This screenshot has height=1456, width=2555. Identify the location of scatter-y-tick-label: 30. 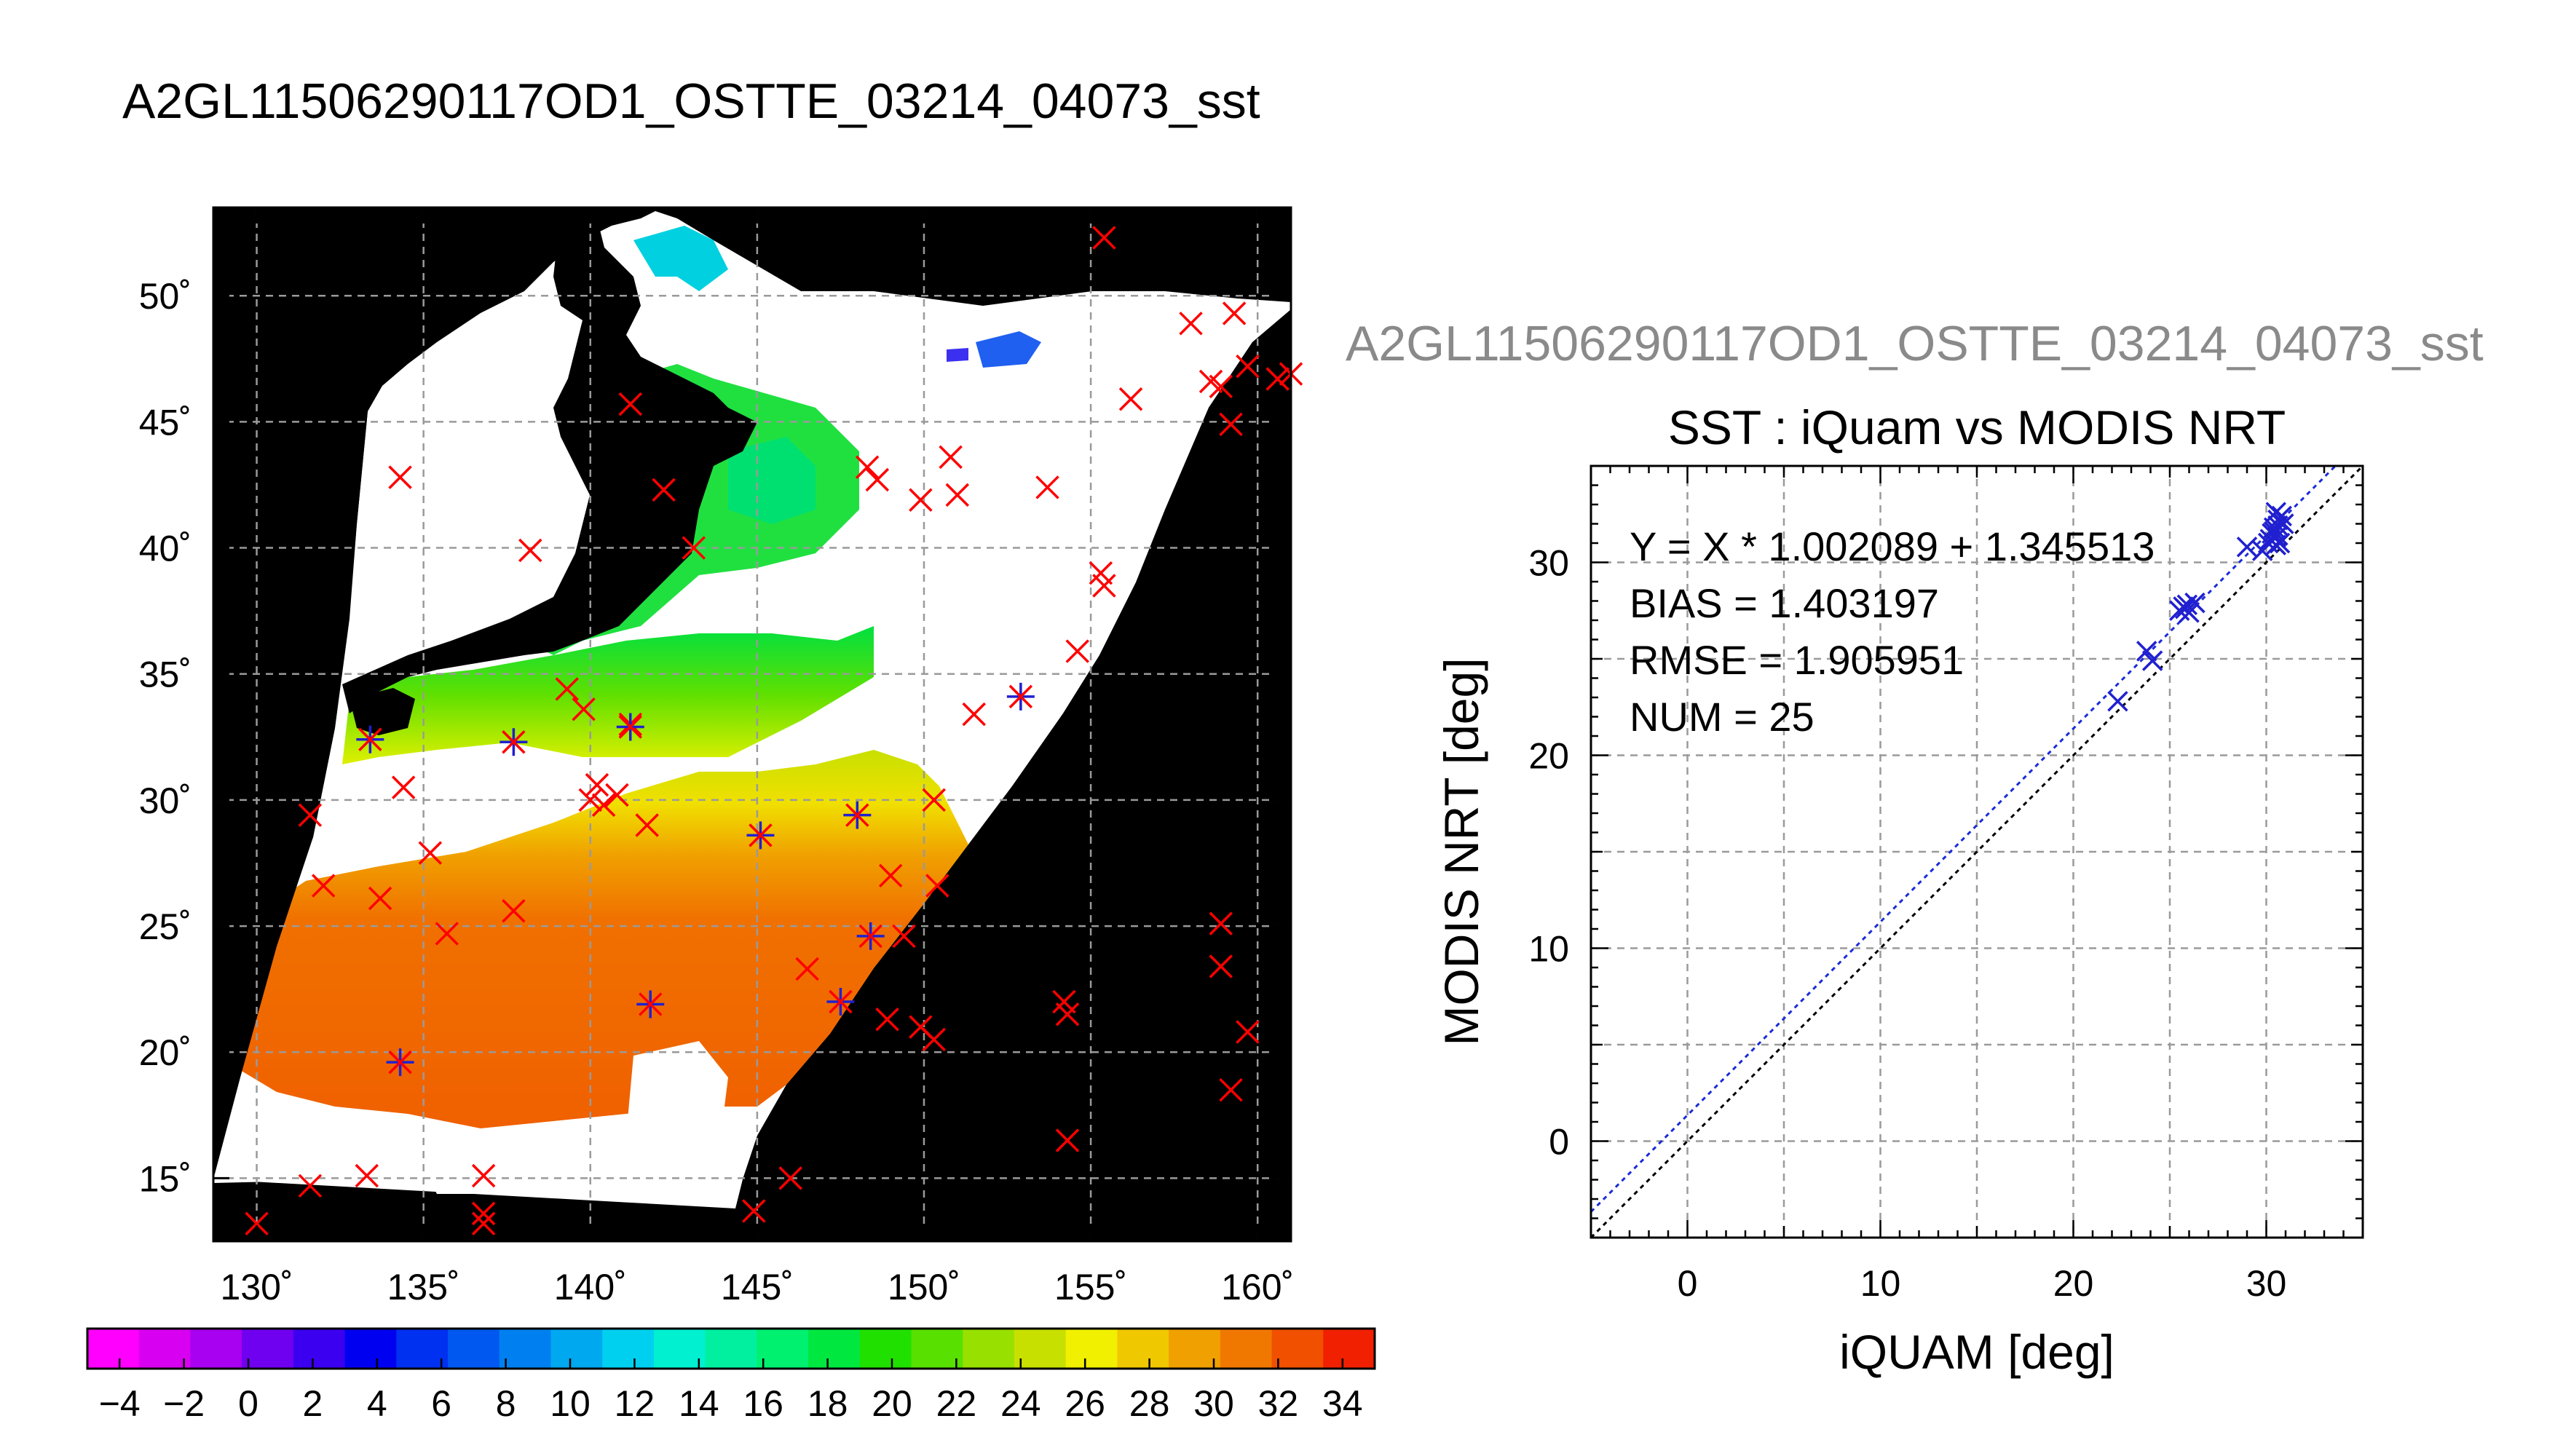
(1548, 563).